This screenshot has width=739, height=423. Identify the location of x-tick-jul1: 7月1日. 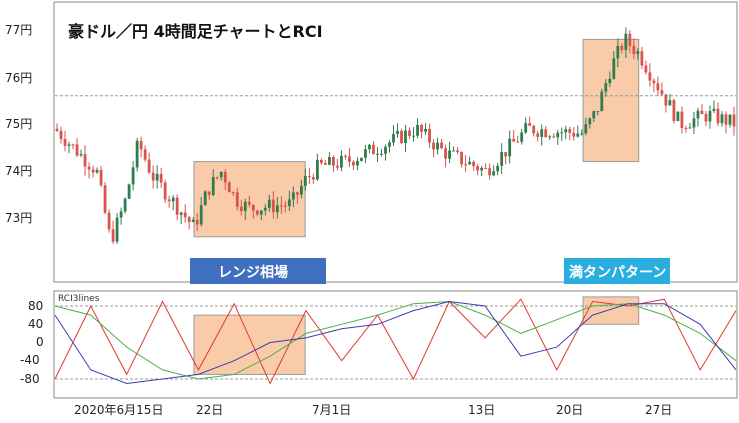
(331, 410).